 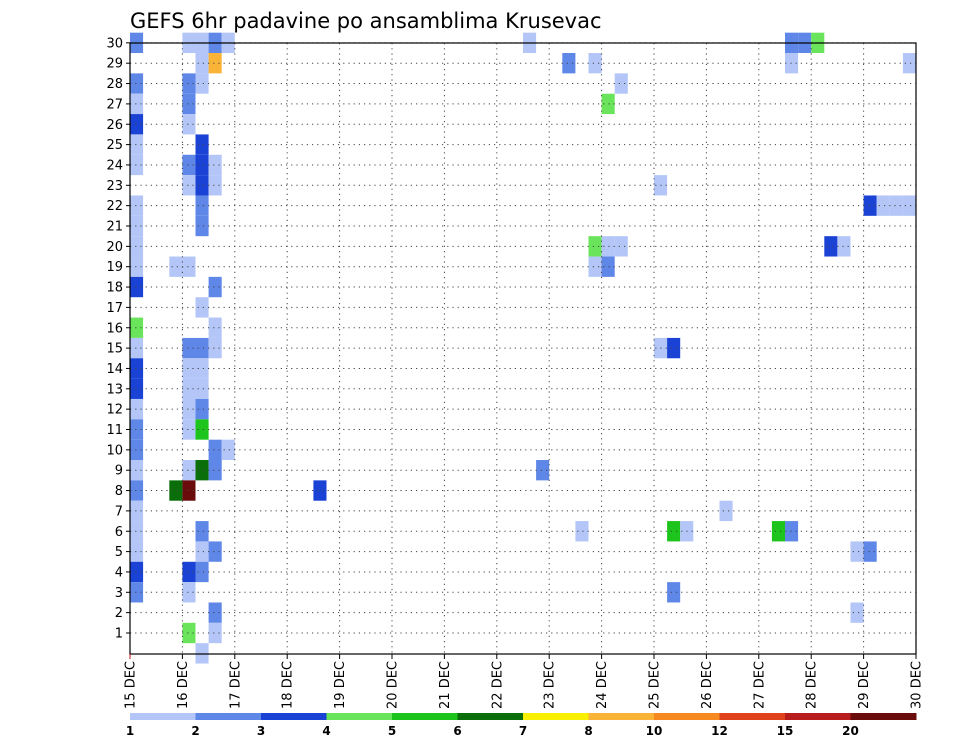 I want to click on y-tick-label: 25, so click(x=114, y=145).